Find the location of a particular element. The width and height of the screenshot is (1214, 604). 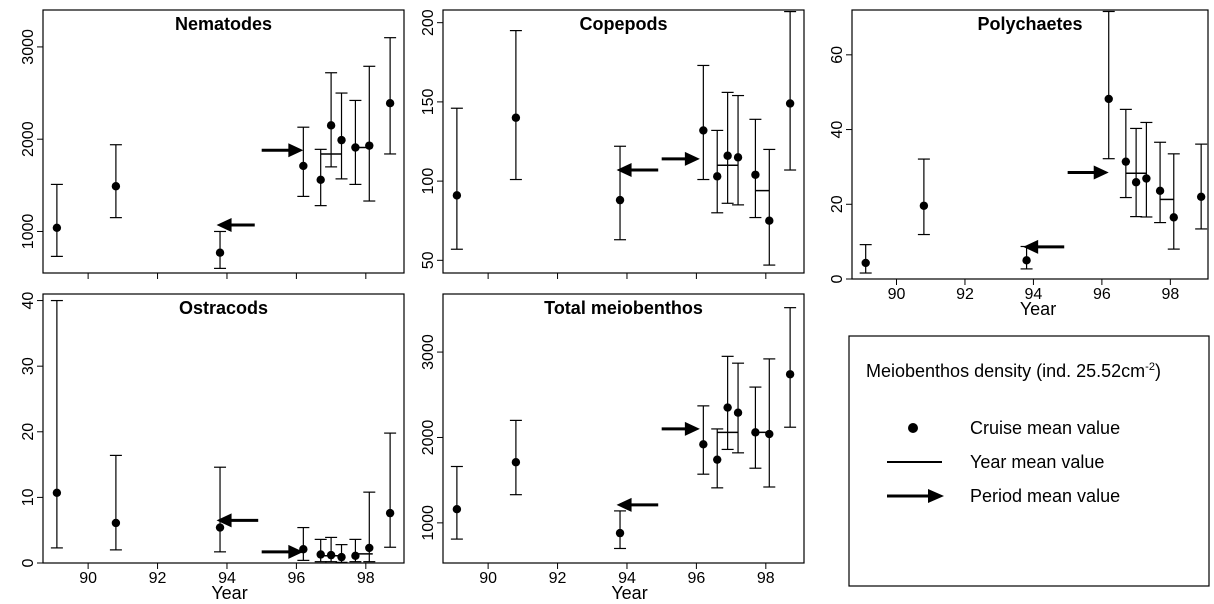

total-meiobenthos-ytick-label: 1000 is located at coordinates (428, 523).